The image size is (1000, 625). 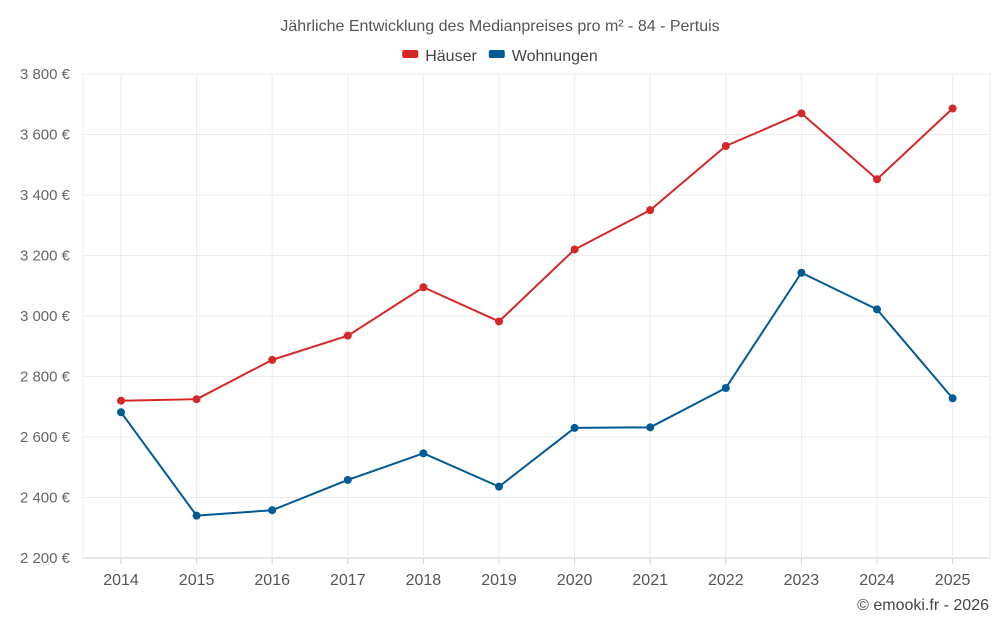 What do you see at coordinates (575, 580) in the screenshot?
I see `x-tick-label: 2020` at bounding box center [575, 580].